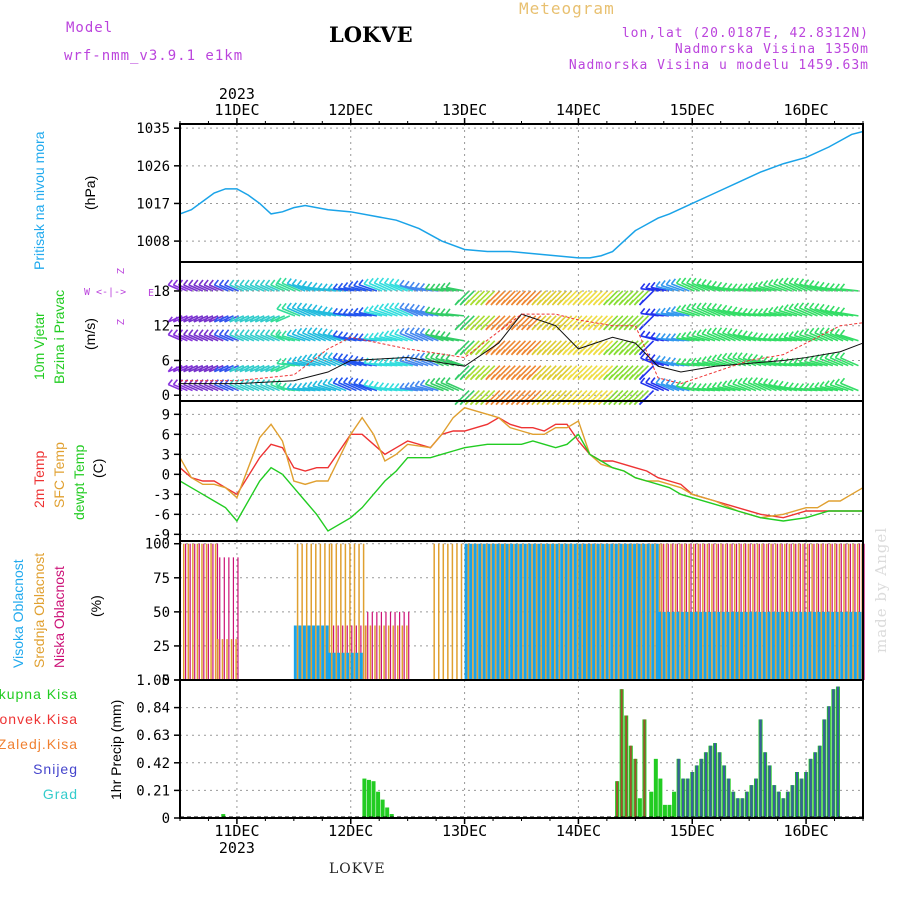  Describe the element at coordinates (153, 242) in the screenshot. I see `pressure-ytick-label: 1008` at that location.